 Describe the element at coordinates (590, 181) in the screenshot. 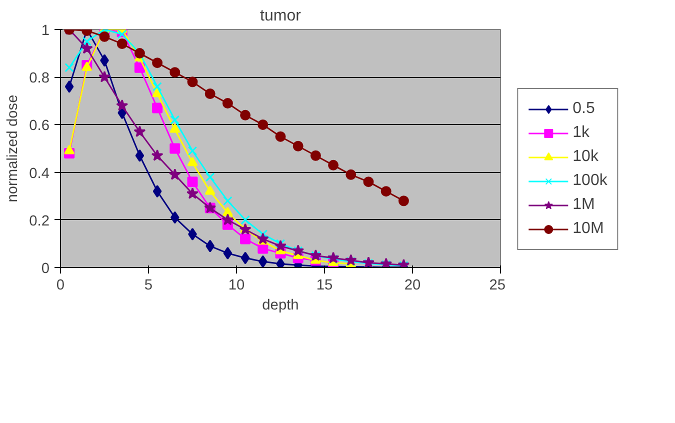

I see `legend-label: 100k` at that location.